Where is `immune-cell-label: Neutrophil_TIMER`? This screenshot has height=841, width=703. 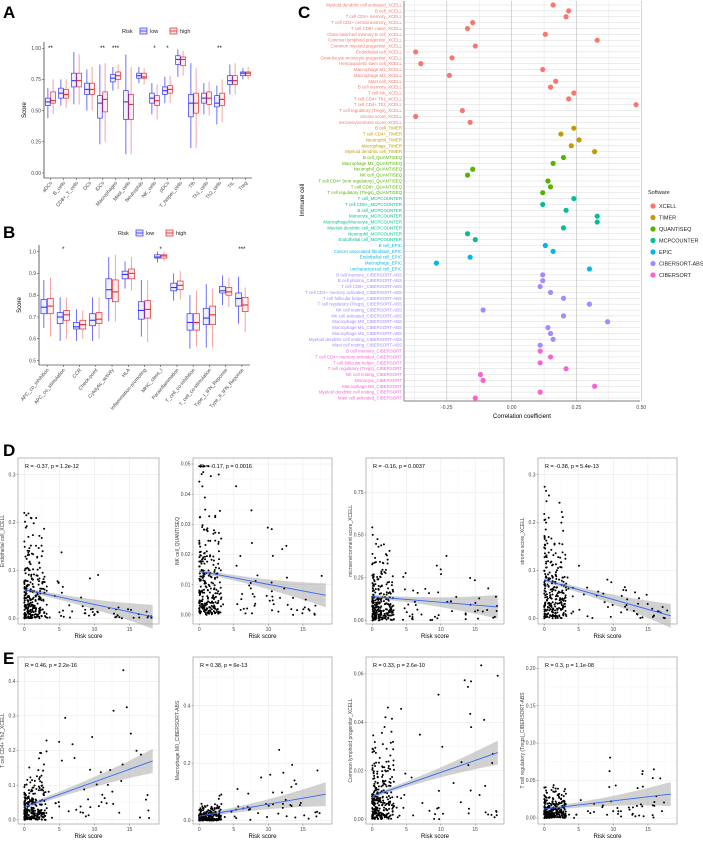
immune-cell-label: Neutrophil_TIMER is located at coordinates (384, 139).